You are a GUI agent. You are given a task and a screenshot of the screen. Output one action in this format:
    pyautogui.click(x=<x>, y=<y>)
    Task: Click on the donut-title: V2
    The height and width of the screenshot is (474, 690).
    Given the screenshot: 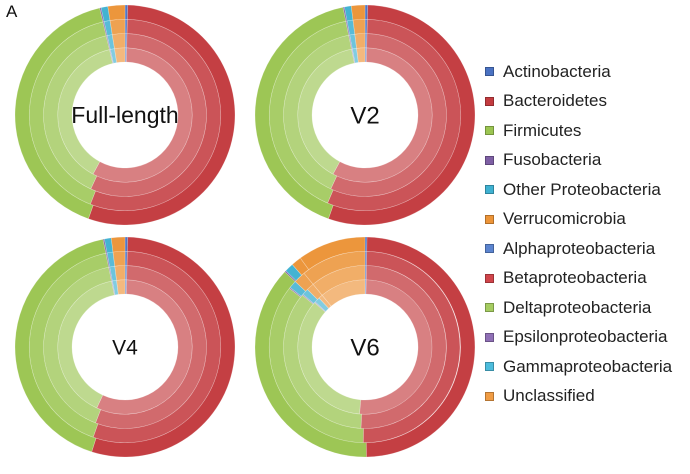 What is the action you would take?
    pyautogui.click(x=364, y=115)
    